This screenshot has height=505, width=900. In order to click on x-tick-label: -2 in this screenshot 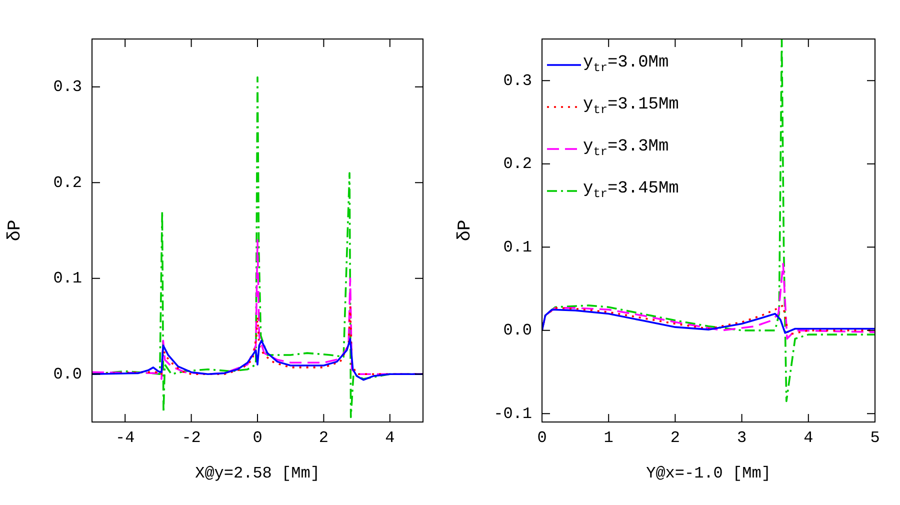, I will do `click(191, 437)`.